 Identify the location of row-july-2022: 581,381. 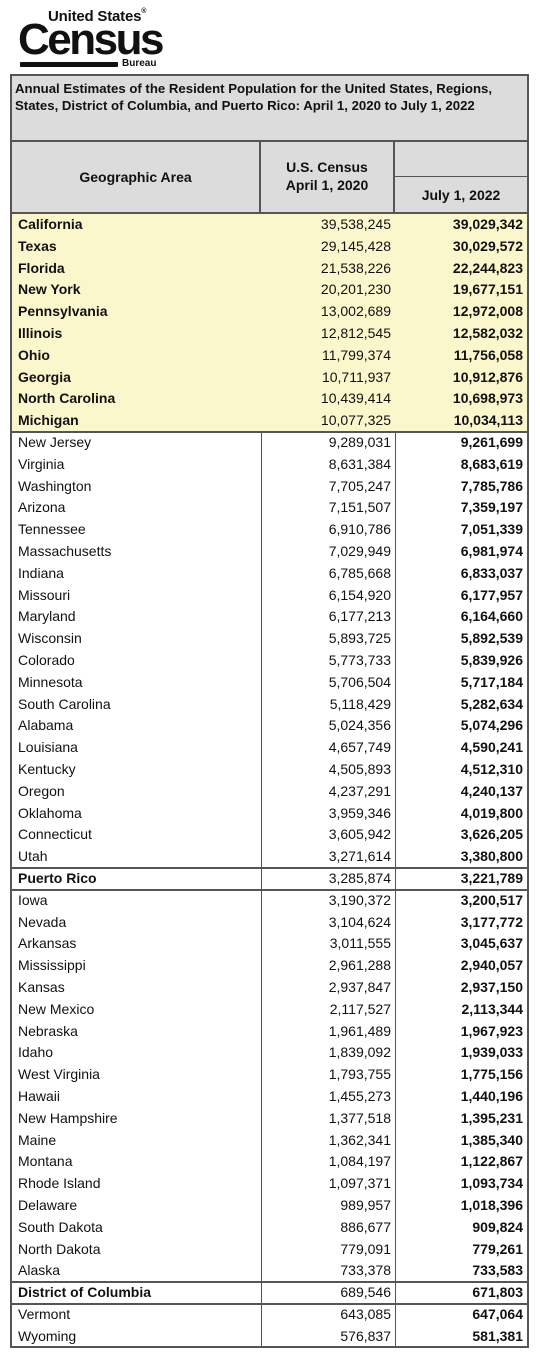
(497, 1335).